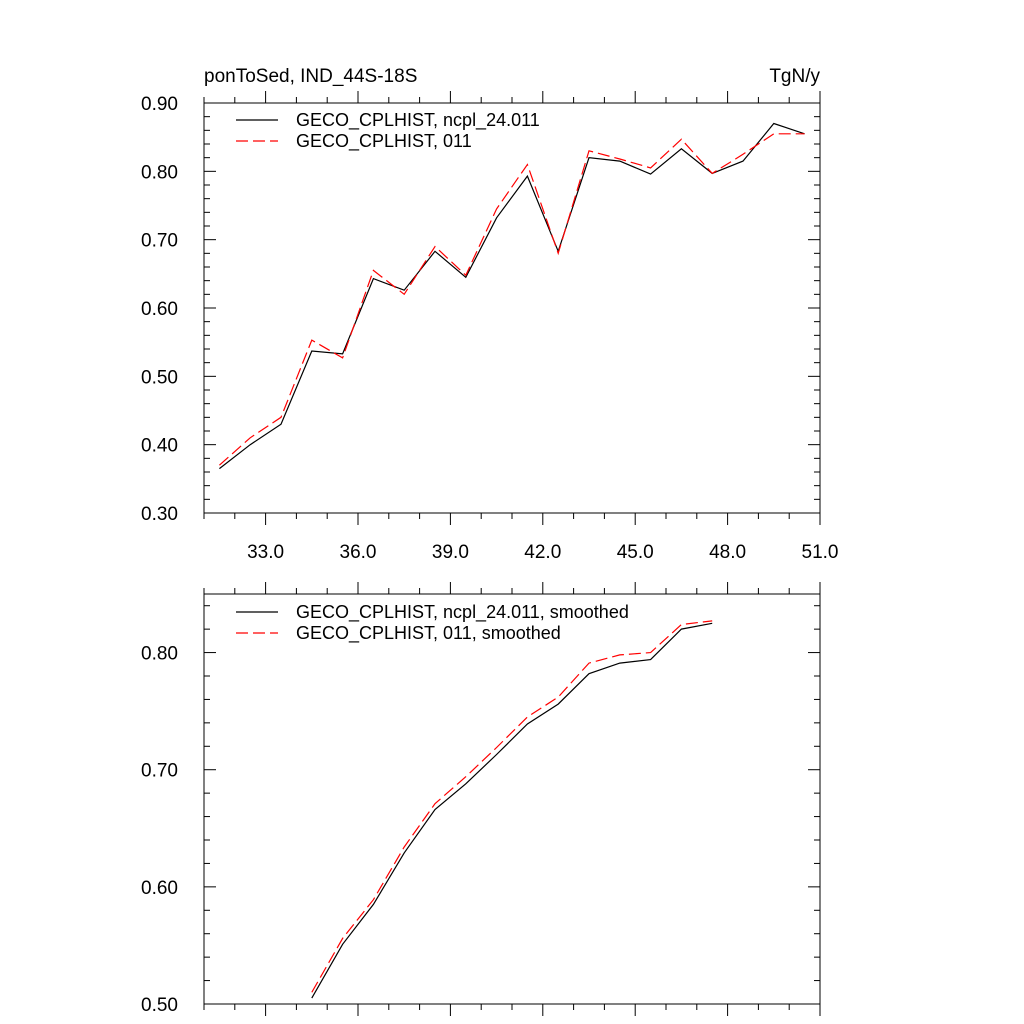  I want to click on x-tick-label: 42.0, so click(542, 552).